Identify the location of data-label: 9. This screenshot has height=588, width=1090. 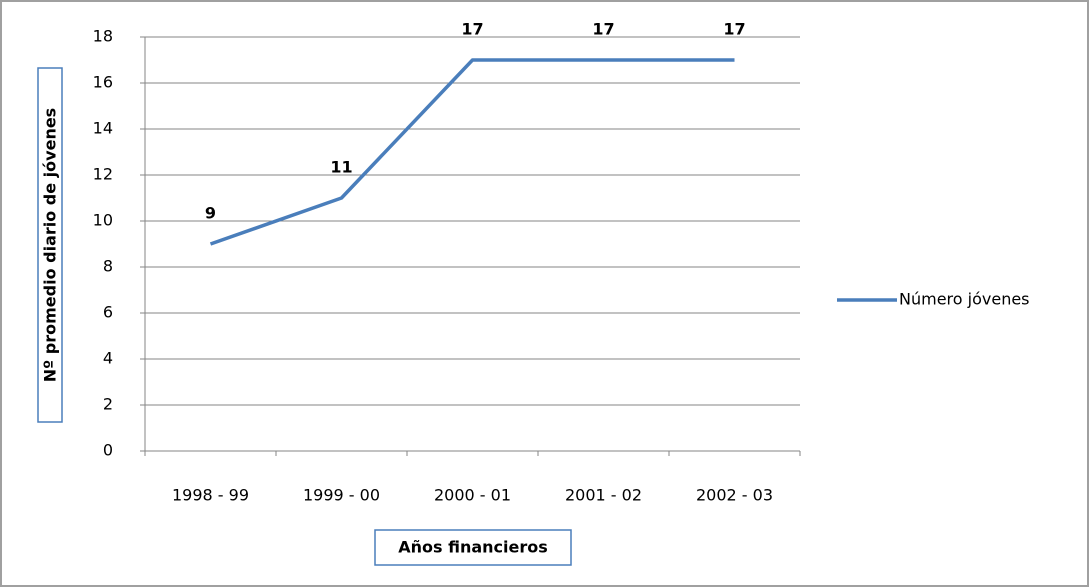
(210, 213).